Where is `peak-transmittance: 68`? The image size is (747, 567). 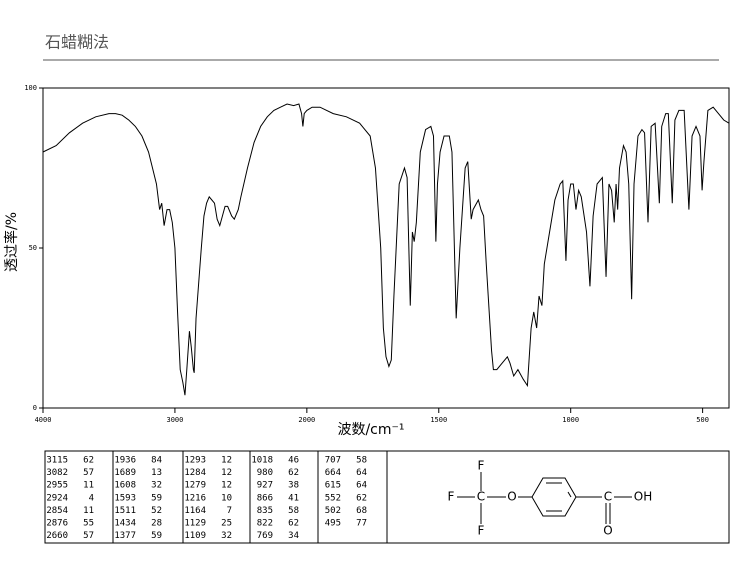
peak-transmittance: 68 is located at coordinates (361, 511).